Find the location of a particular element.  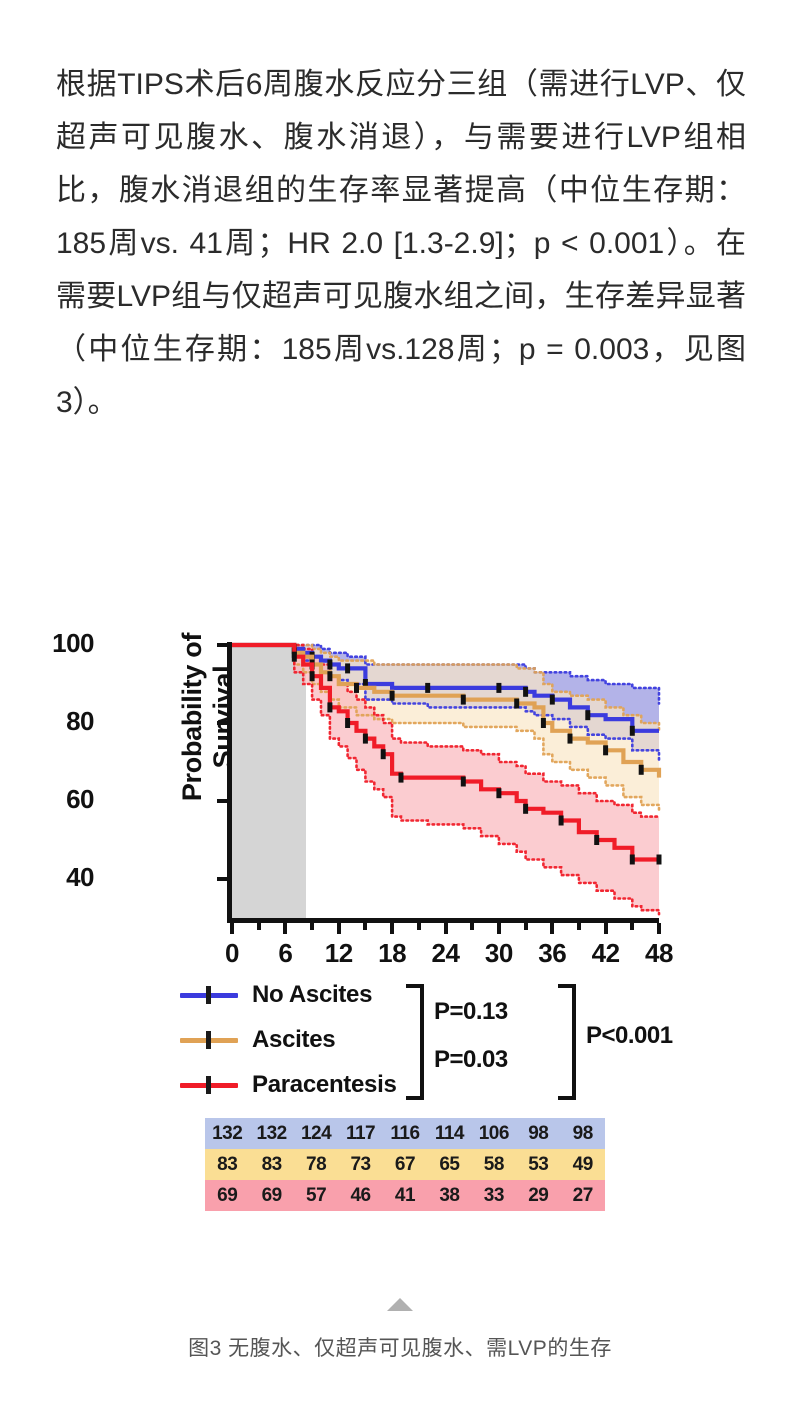

risk-table-cell: 124 is located at coordinates (316, 1133).